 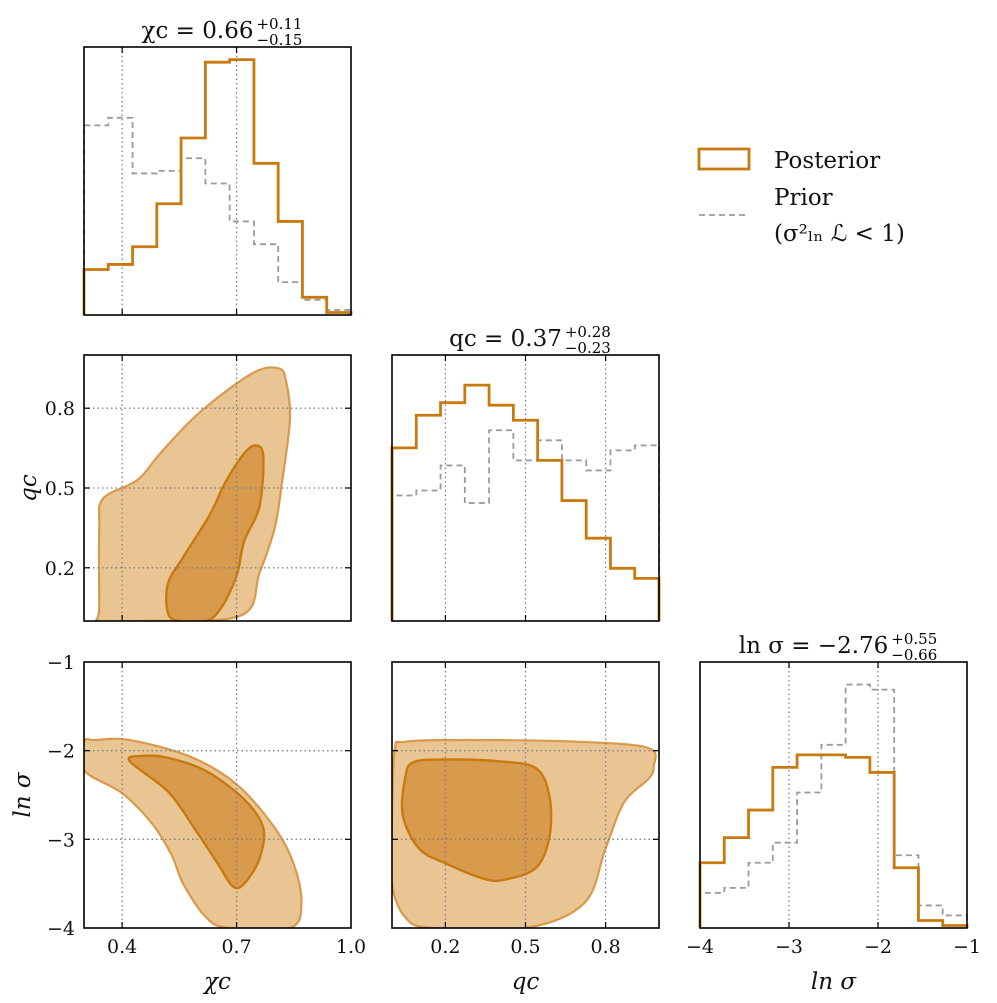 What do you see at coordinates (61, 663) in the screenshot?
I see `lnsigma-vs-chic-ytick-label-0: −1` at bounding box center [61, 663].